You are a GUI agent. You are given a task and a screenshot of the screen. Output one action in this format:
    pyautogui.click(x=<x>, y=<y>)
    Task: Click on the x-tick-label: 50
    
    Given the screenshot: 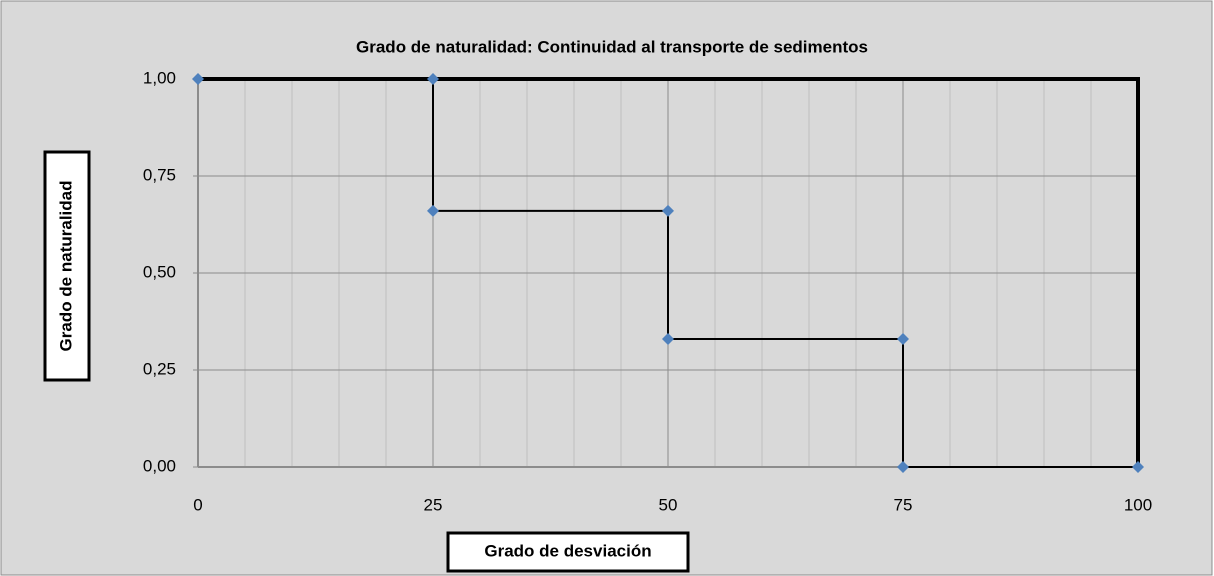 What is the action you would take?
    pyautogui.click(x=668, y=504)
    